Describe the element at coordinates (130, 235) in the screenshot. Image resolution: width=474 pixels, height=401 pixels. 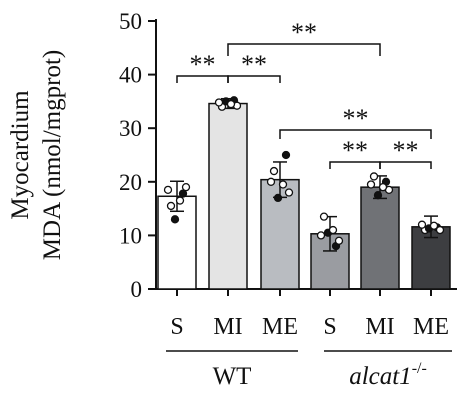
I see `y-tick-label: 10` at that location.